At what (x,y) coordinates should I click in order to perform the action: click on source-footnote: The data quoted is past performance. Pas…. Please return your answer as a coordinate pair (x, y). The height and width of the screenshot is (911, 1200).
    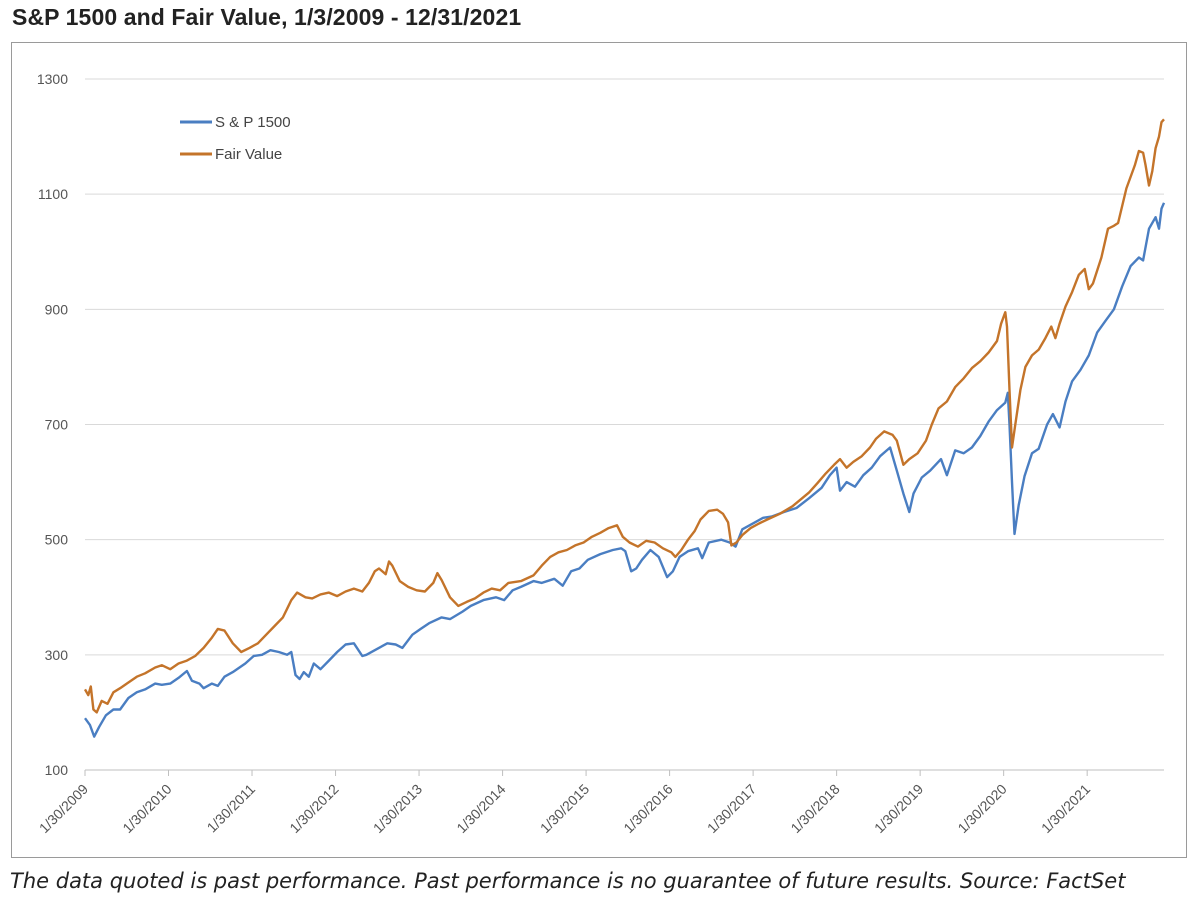
    Looking at the image, I should click on (568, 881).